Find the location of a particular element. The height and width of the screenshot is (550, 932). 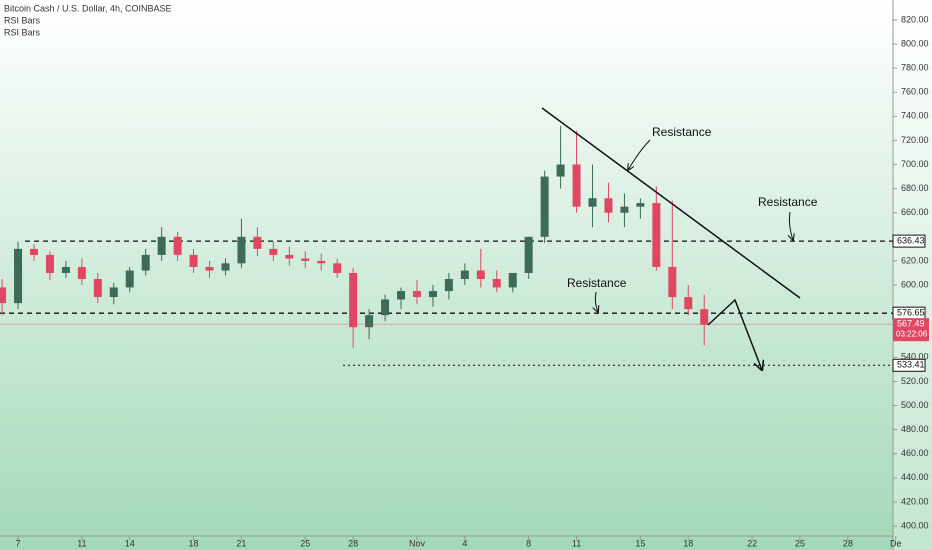

y-tick-label: 600.00 is located at coordinates (915, 284).